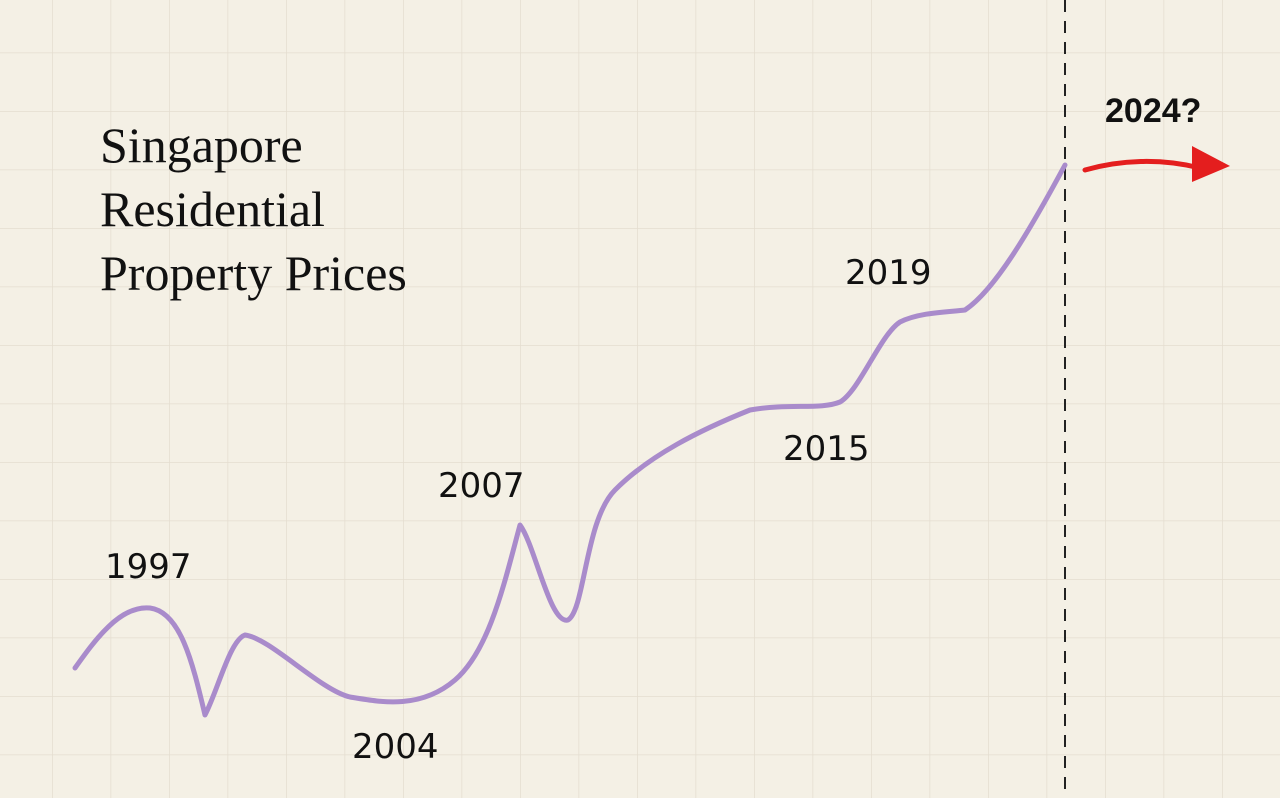 Image resolution: width=1280 pixels, height=798 pixels. I want to click on forecast-arrowhead, so click(1211, 164).